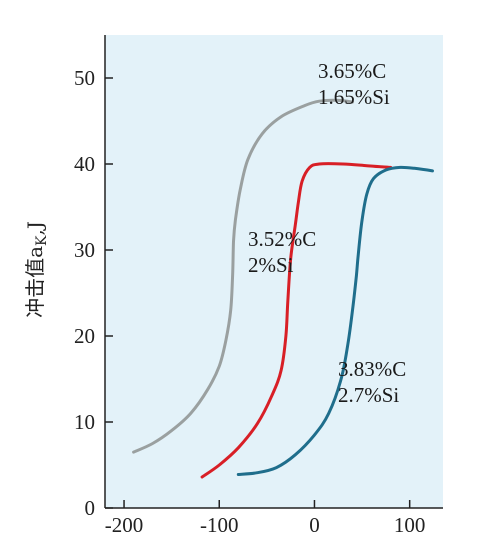 The image size is (500, 533). Describe the element at coordinates (124, 523) in the screenshot. I see `x-tick-label: -200` at that location.